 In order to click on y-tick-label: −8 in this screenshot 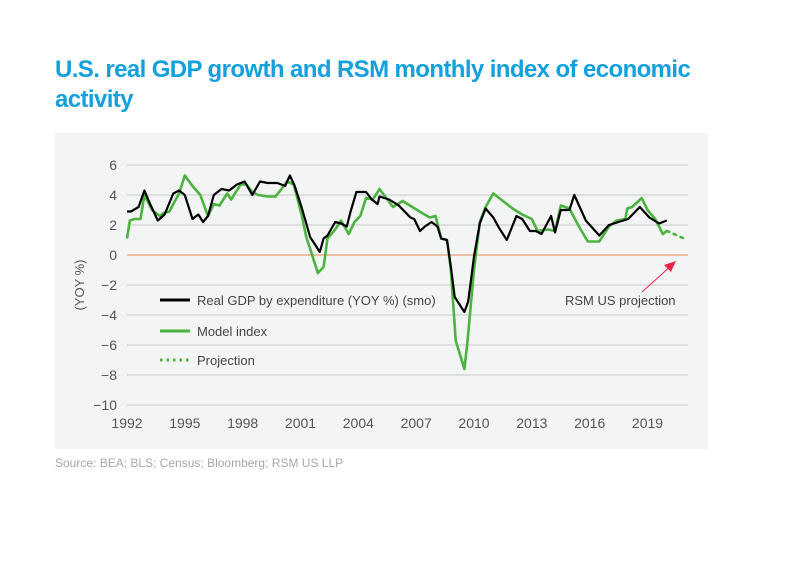, I will do `click(109, 375)`.